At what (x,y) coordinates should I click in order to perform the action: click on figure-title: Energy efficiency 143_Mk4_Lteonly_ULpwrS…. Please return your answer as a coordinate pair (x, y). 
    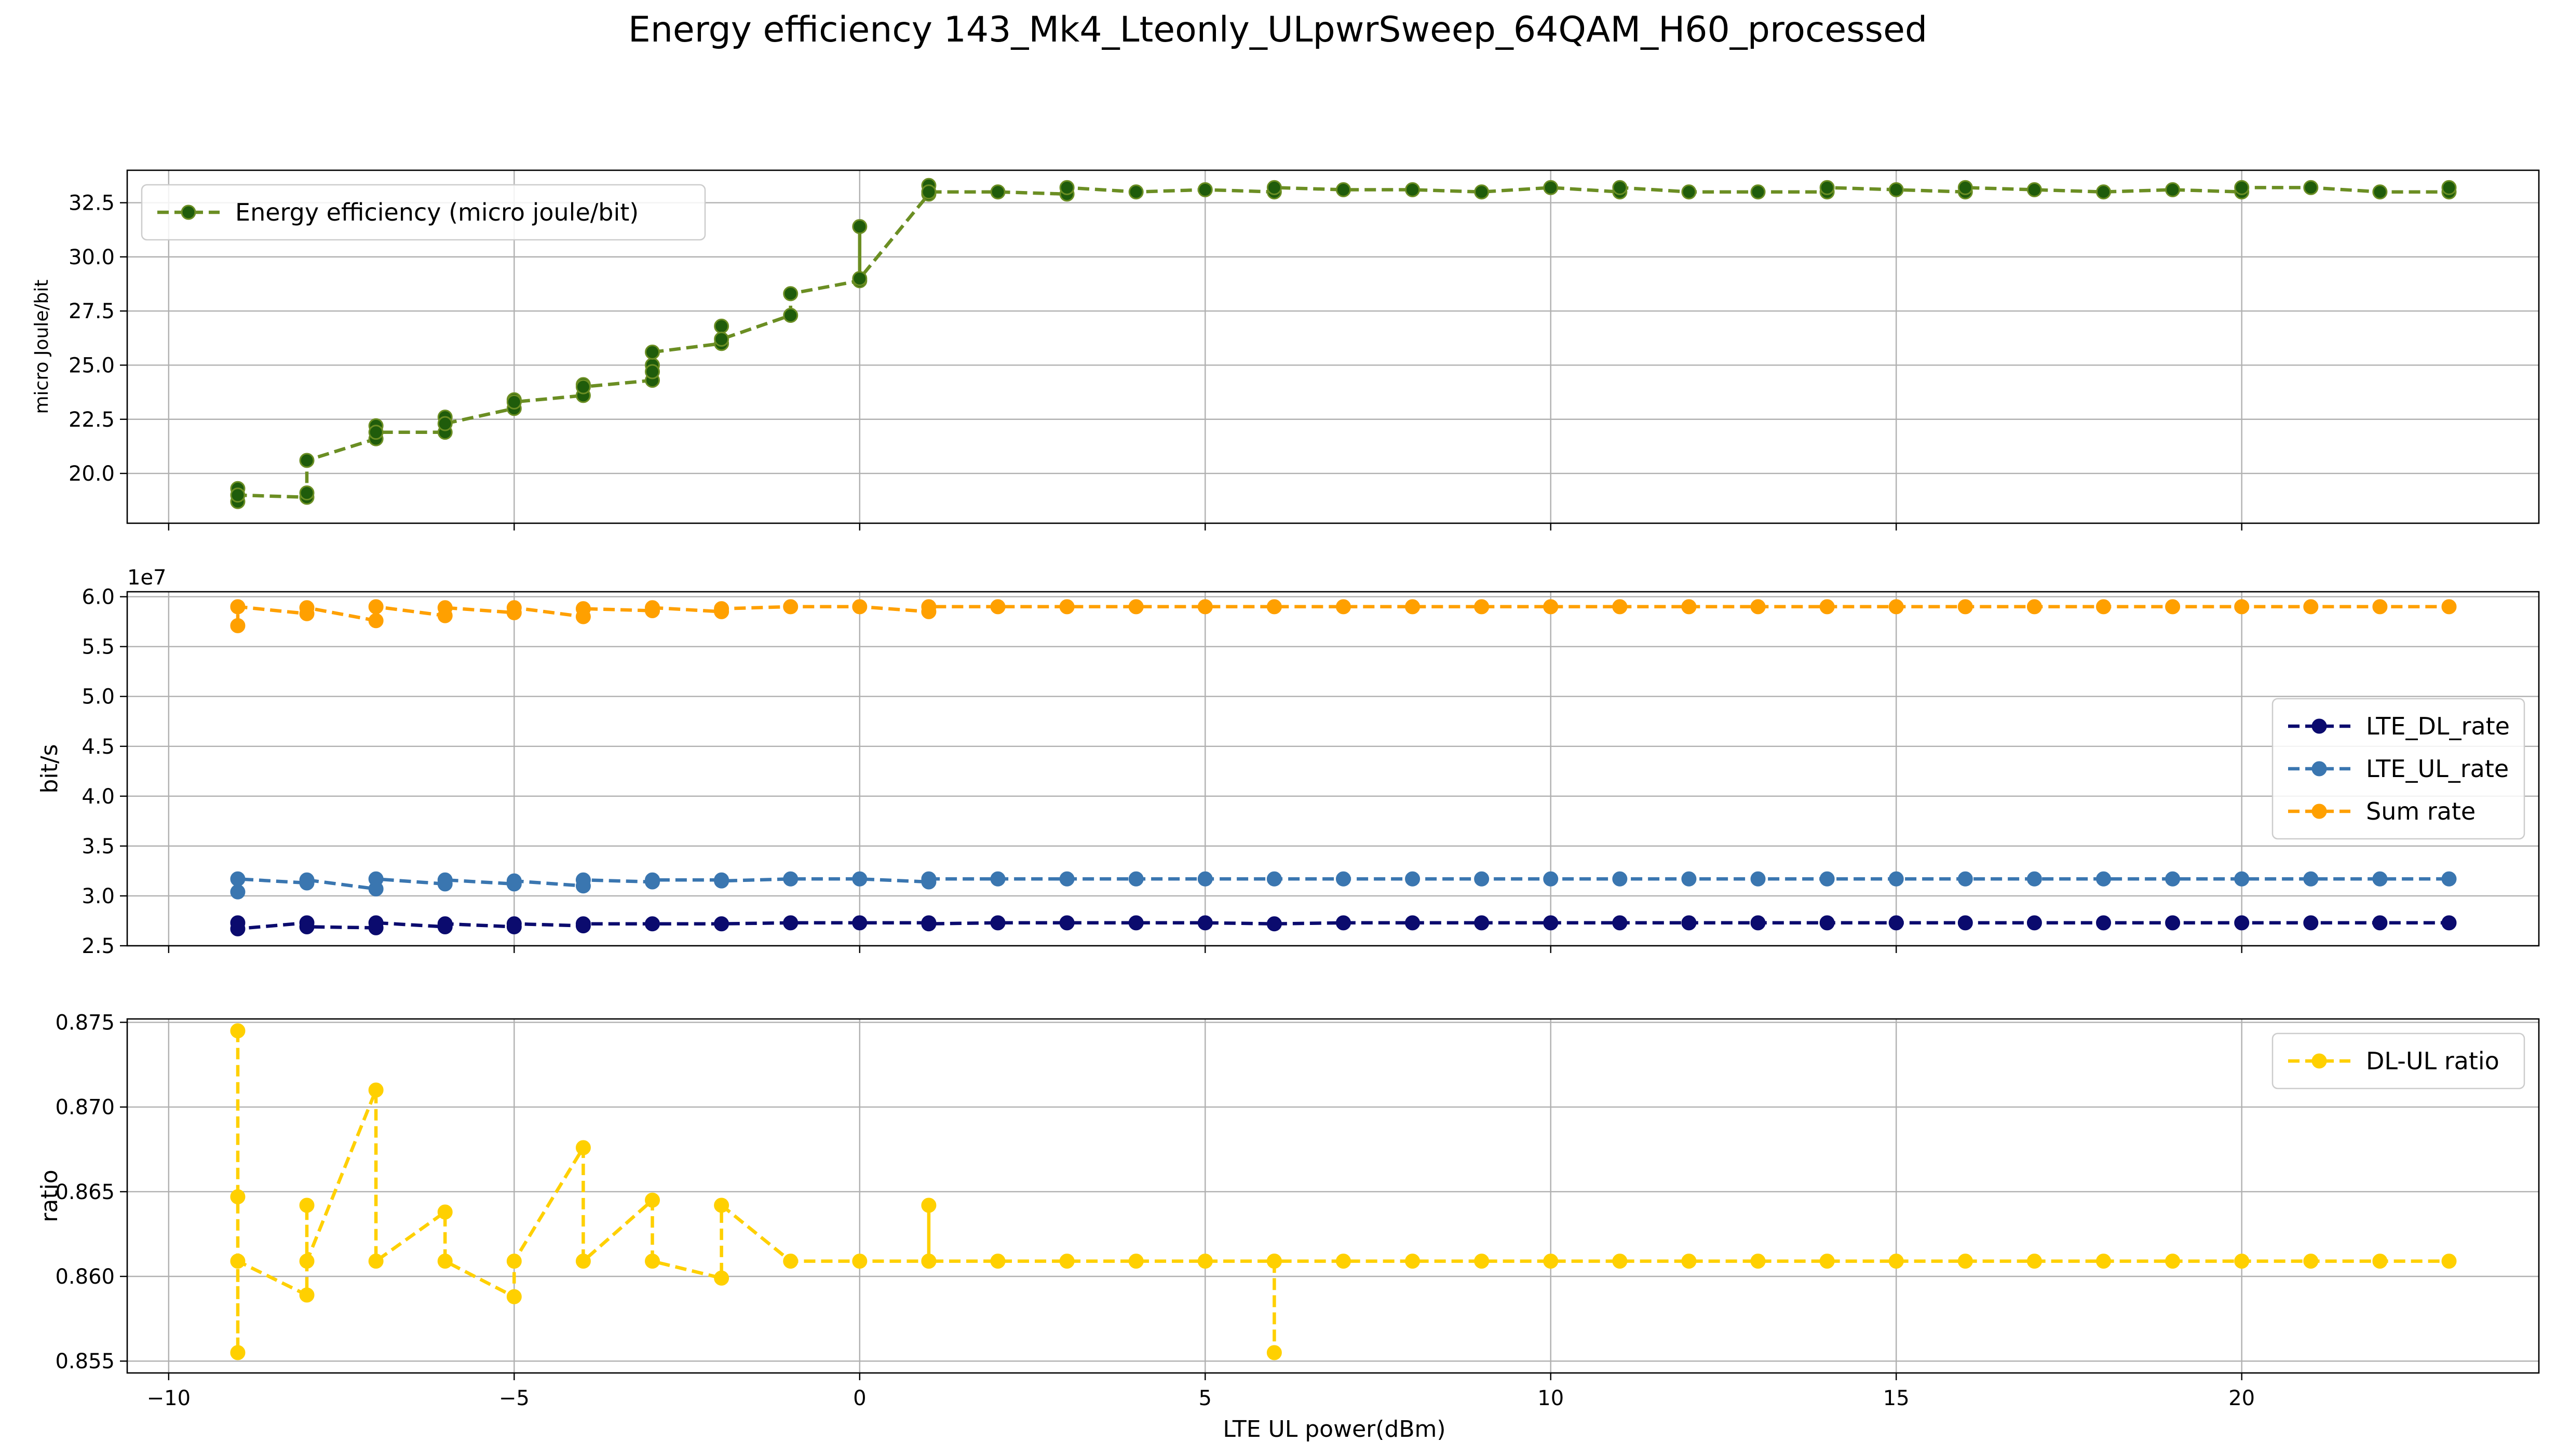
    Looking at the image, I should click on (1277, 29).